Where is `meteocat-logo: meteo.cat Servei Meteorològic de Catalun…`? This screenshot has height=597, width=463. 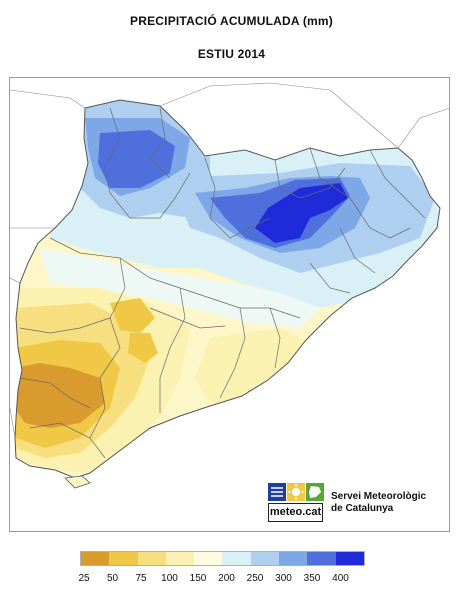 meteocat-logo: meteo.cat Servei Meteorològic de Catalun… is located at coordinates (345, 503).